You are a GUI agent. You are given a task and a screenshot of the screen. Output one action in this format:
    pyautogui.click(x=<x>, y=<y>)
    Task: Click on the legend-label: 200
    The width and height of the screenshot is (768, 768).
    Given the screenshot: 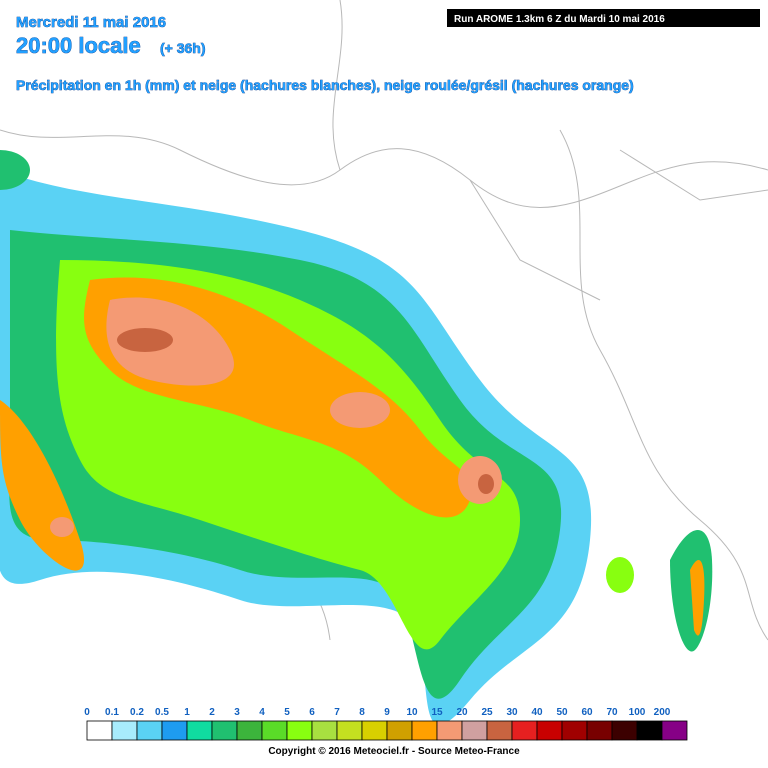 What is the action you would take?
    pyautogui.click(x=662, y=712)
    